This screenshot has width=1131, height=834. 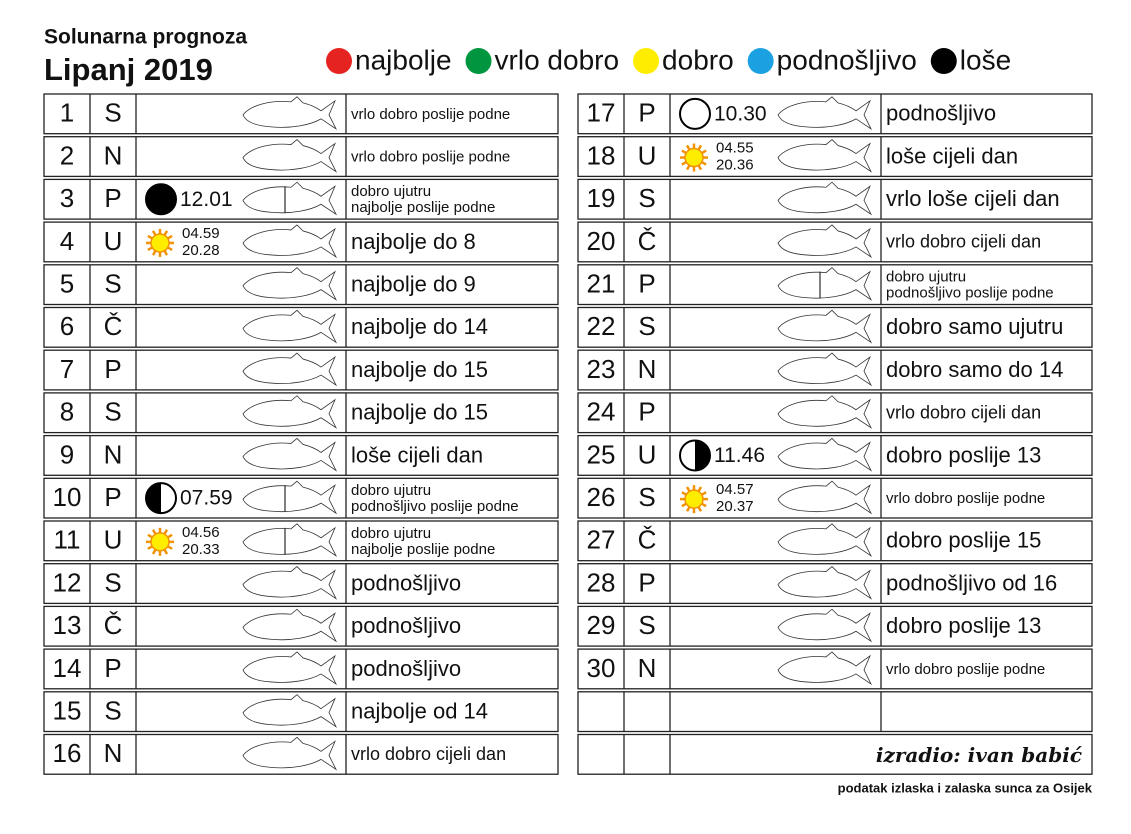 What do you see at coordinates (113, 753) in the screenshot?
I see `weekday: N` at bounding box center [113, 753].